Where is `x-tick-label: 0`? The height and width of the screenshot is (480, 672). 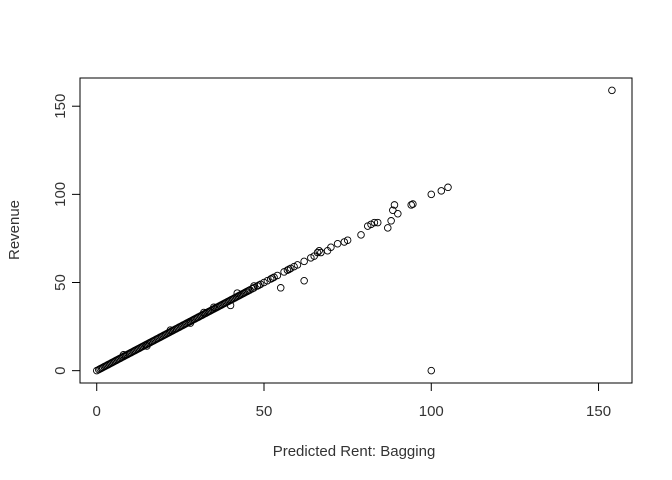
x-tick-label: 0 is located at coordinates (97, 411).